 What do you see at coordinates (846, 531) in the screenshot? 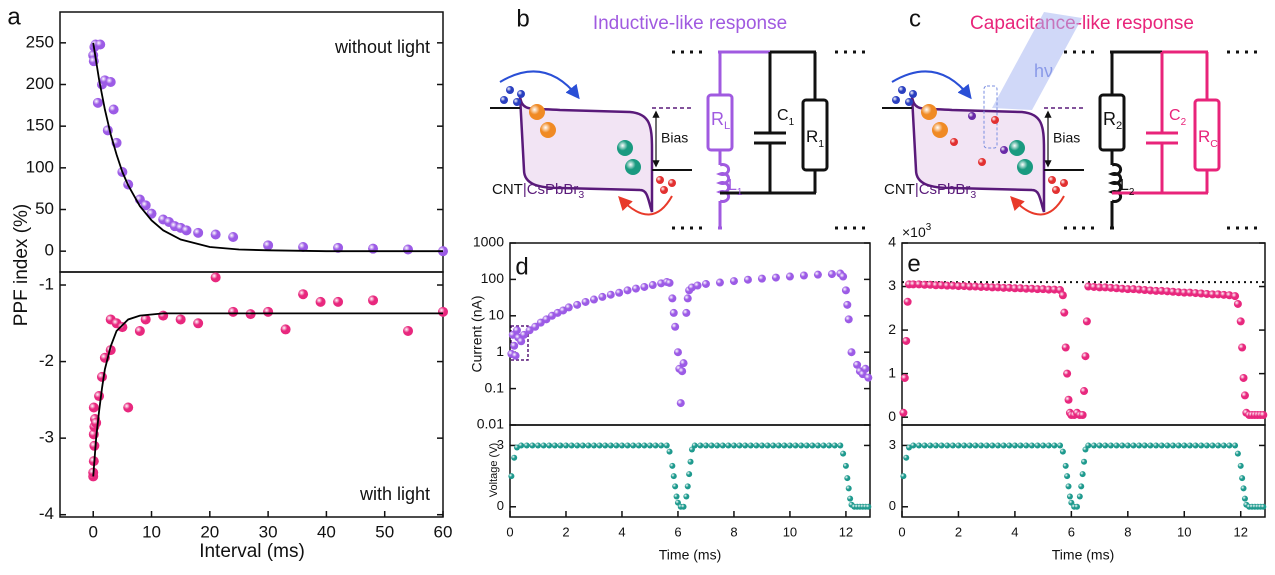
I see `x-tick-label: 12` at bounding box center [846, 531].